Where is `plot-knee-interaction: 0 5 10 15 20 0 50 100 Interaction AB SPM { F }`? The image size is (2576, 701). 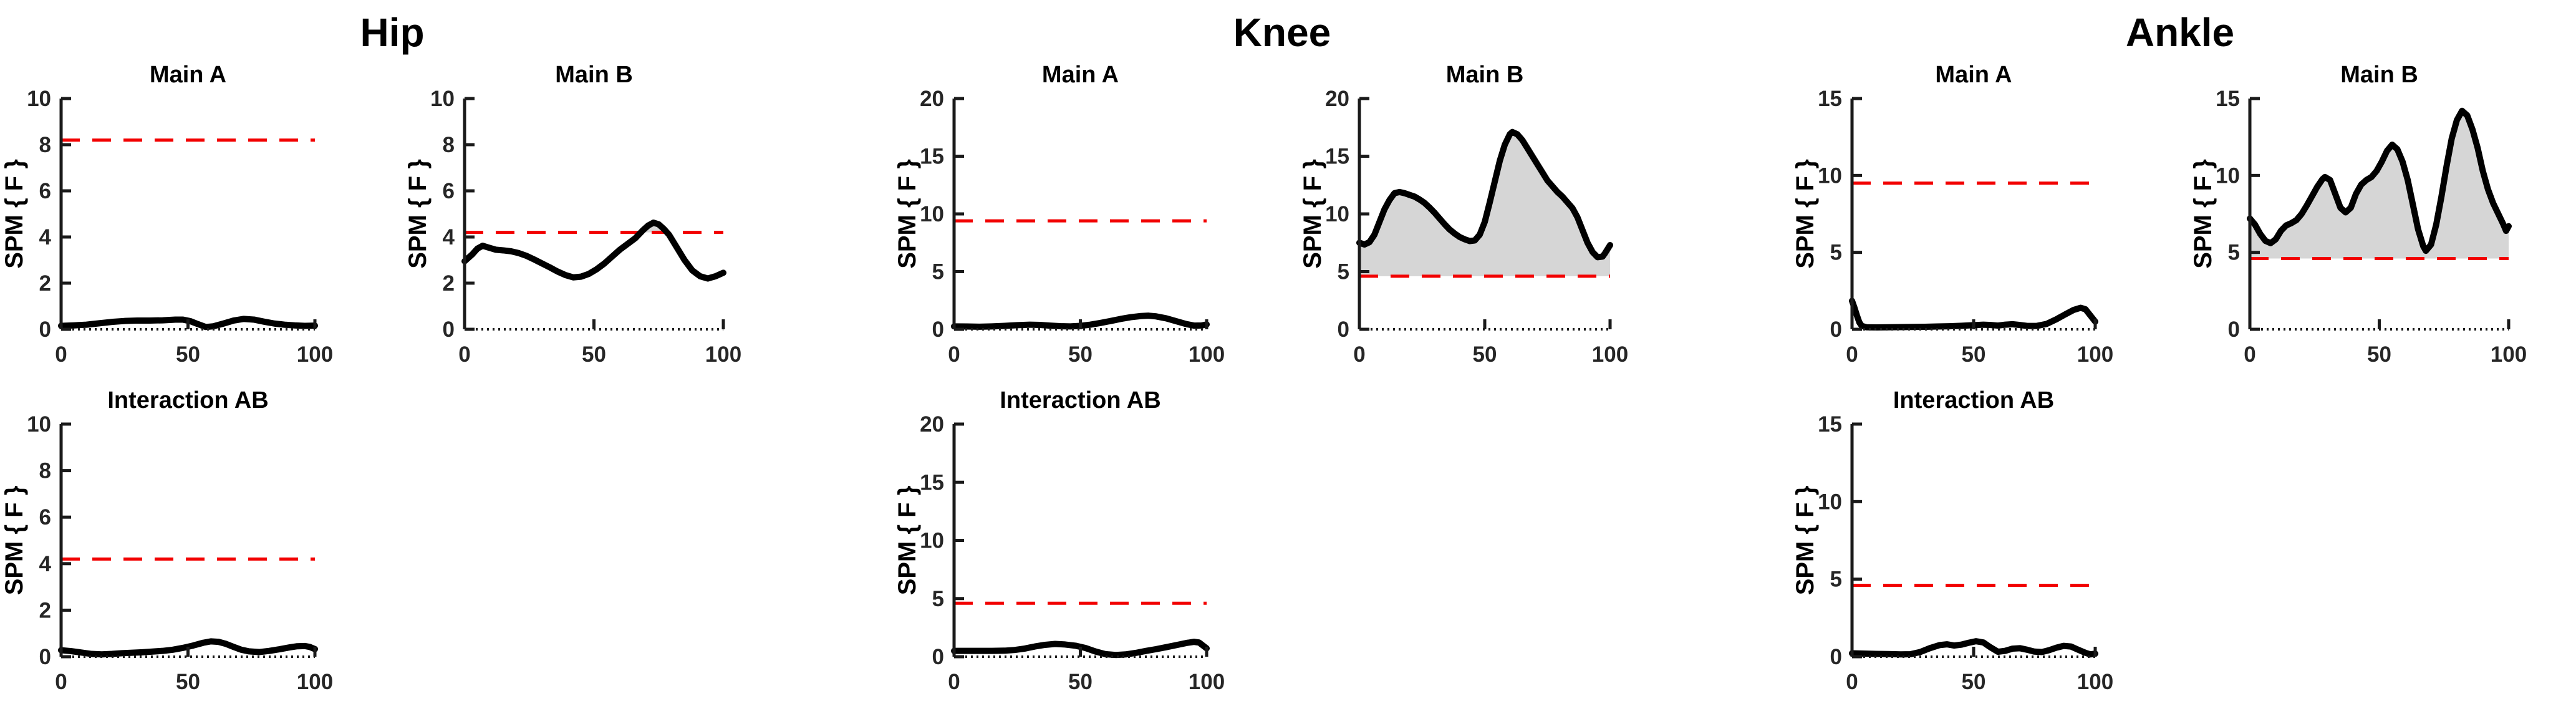
plot-knee-interaction: 0 5 10 15 20 0 50 100 Interaction AB SPM { F } is located at coordinates (1059, 540).